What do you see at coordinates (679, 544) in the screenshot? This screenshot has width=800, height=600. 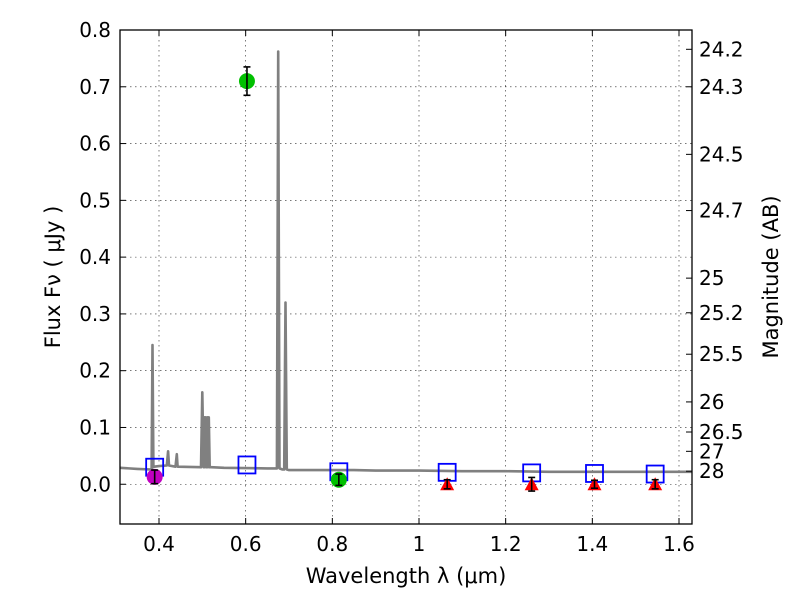 I see `x-tick-label: 1.6` at bounding box center [679, 544].